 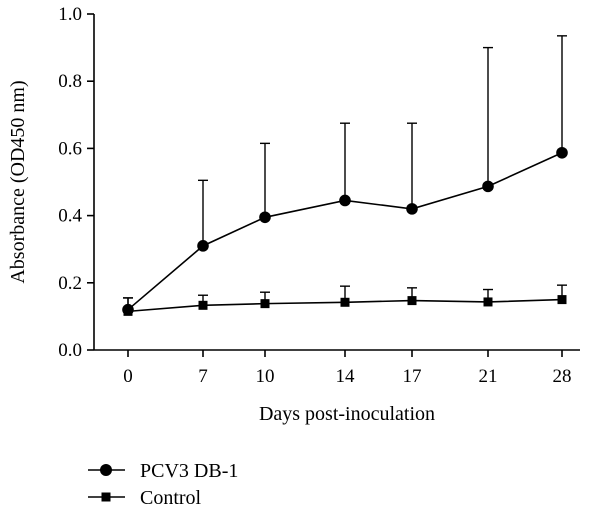 I want to click on legend-item: PCV3 DB-1, so click(x=163, y=471).